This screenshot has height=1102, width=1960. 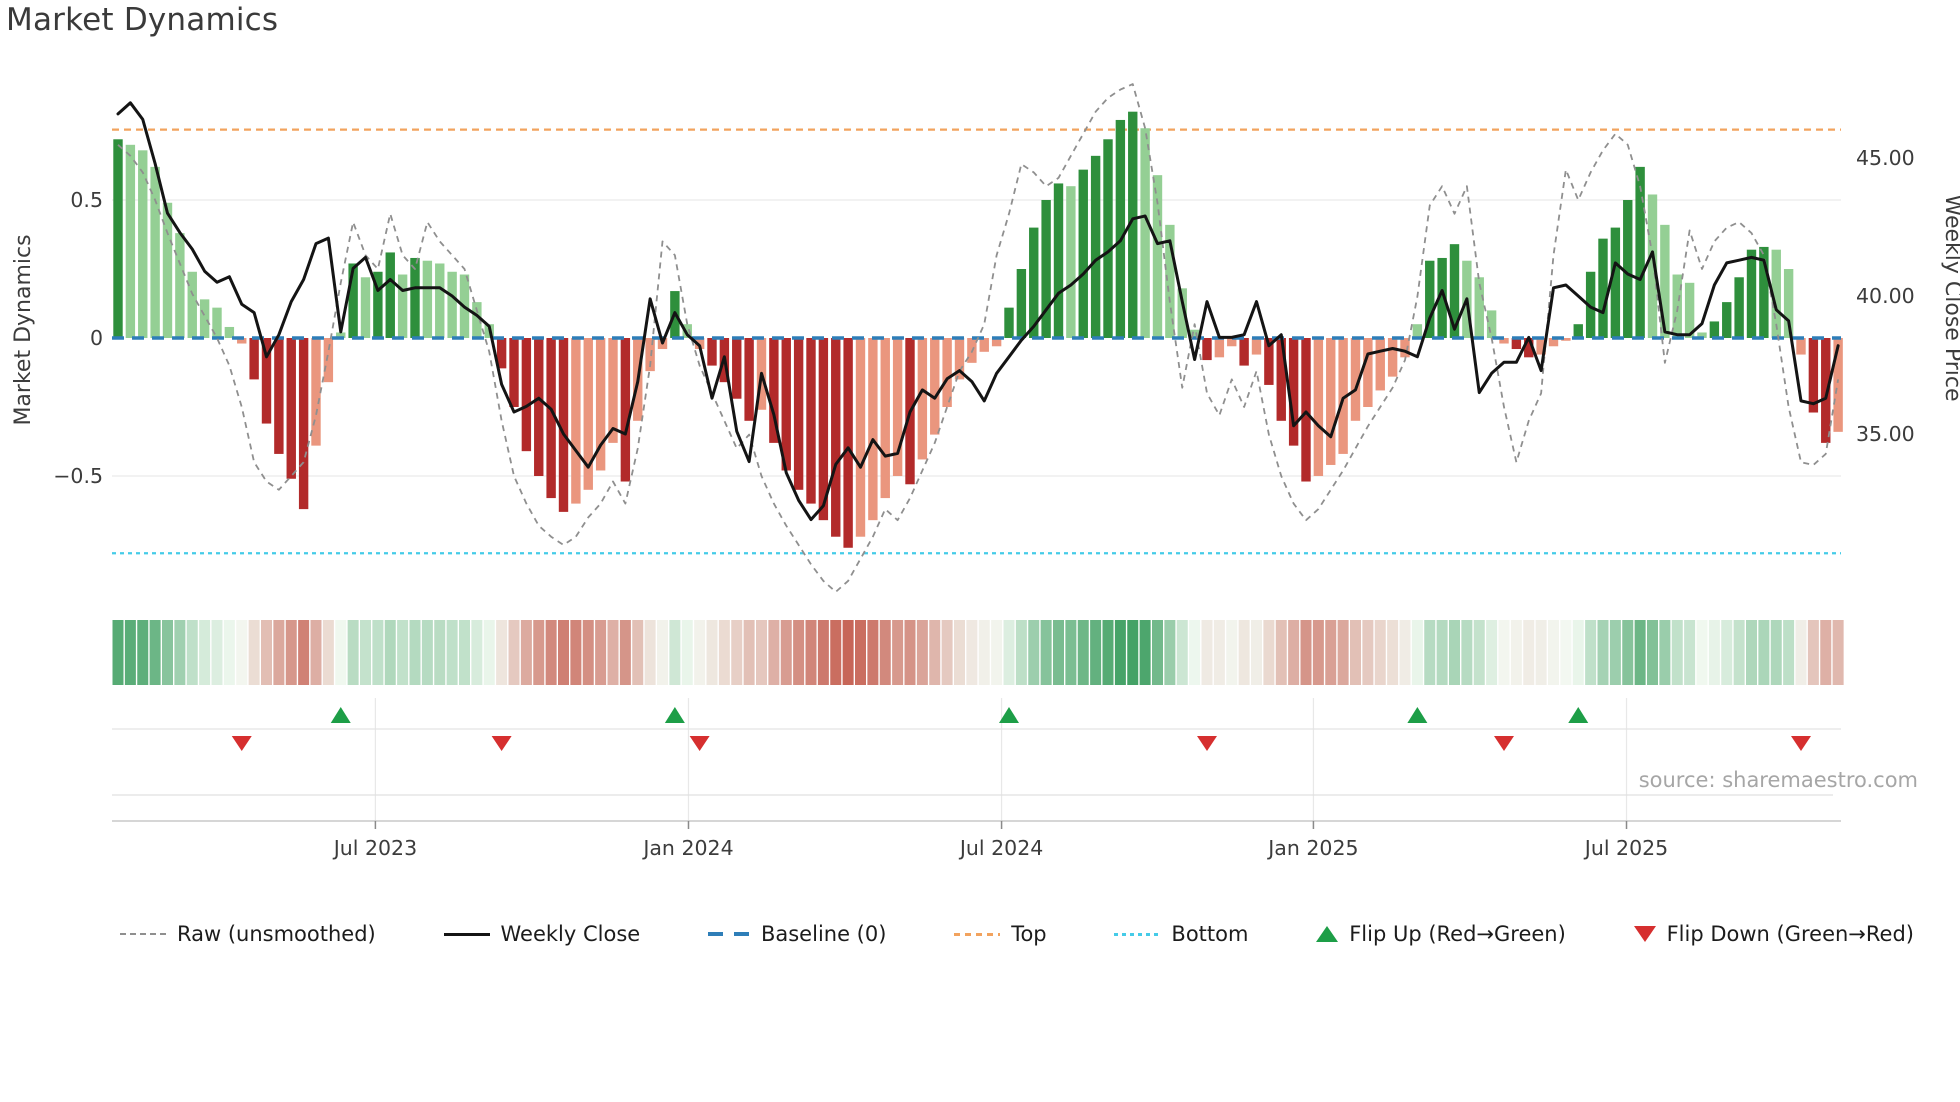 I want to click on flip-up-markers, so click(x=959, y=715).